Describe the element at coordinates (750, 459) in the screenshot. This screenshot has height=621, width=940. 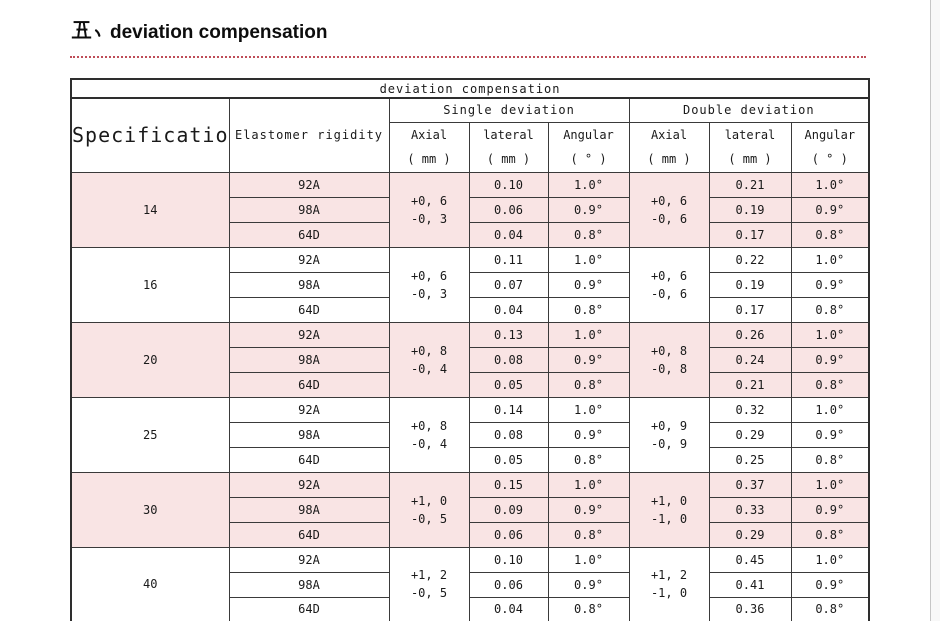
I see `double-lateral-cell: 0.25` at that location.